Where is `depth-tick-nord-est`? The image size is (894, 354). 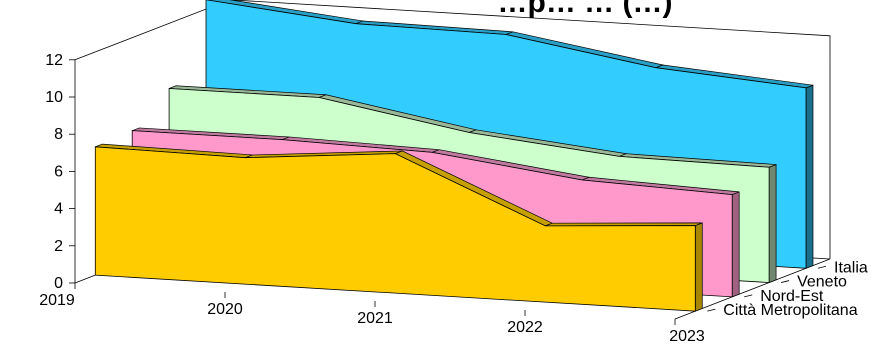 depth-tick-nord-est is located at coordinates (748, 296).